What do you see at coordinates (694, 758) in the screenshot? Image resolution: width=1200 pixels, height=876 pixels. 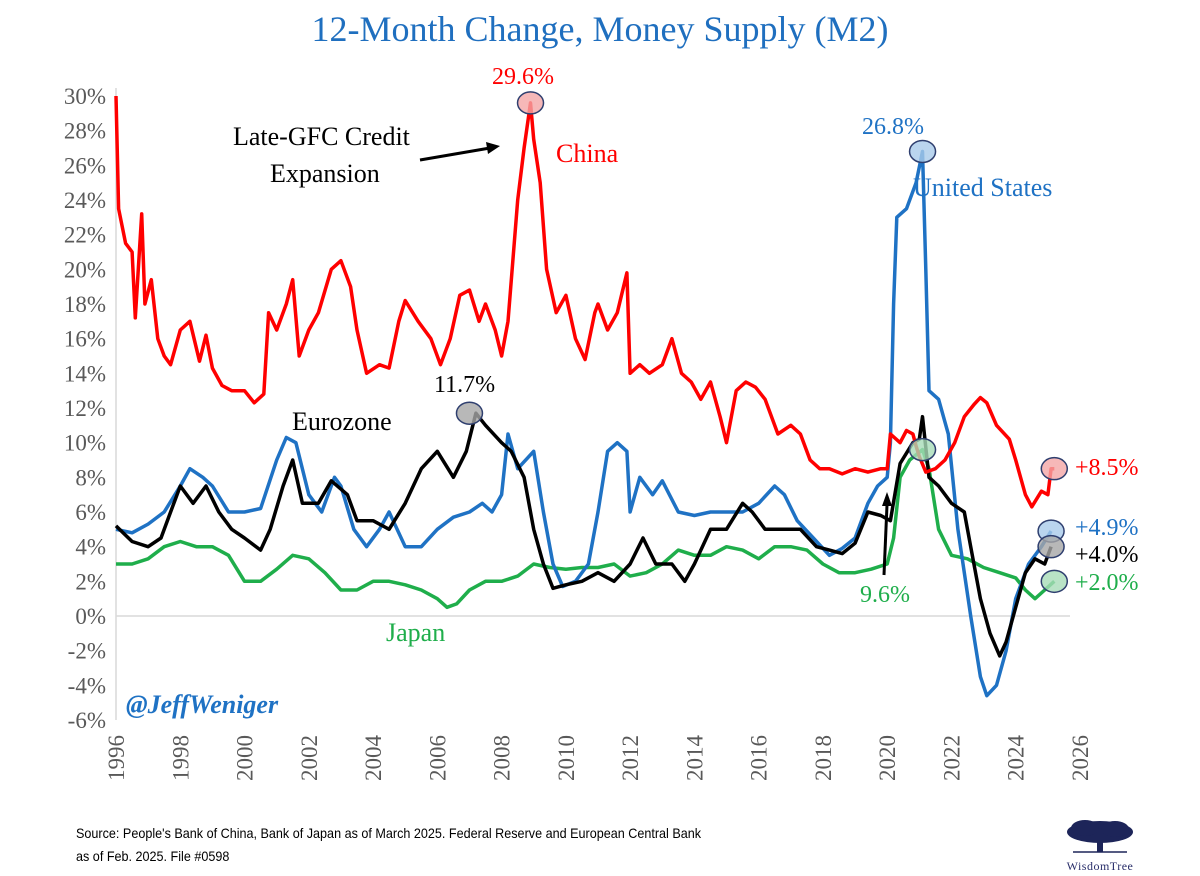 I see `x-tick-label: 2014` at bounding box center [694, 758].